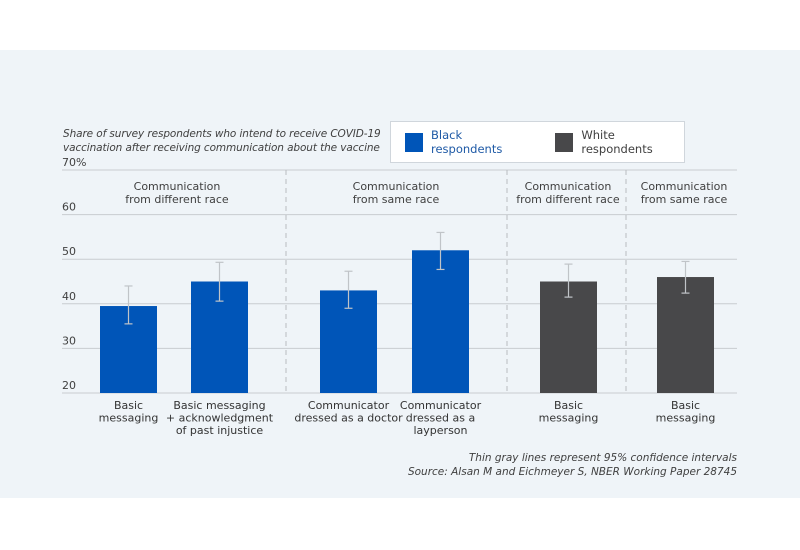 The height and width of the screenshot is (550, 800). Describe the element at coordinates (440, 430) in the screenshot. I see `category-label: layperson` at that location.